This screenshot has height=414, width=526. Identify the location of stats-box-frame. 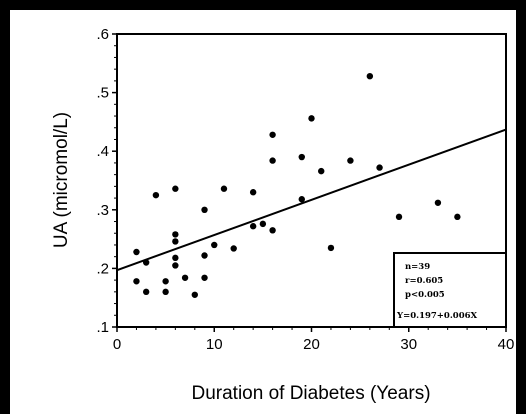
(450, 290).